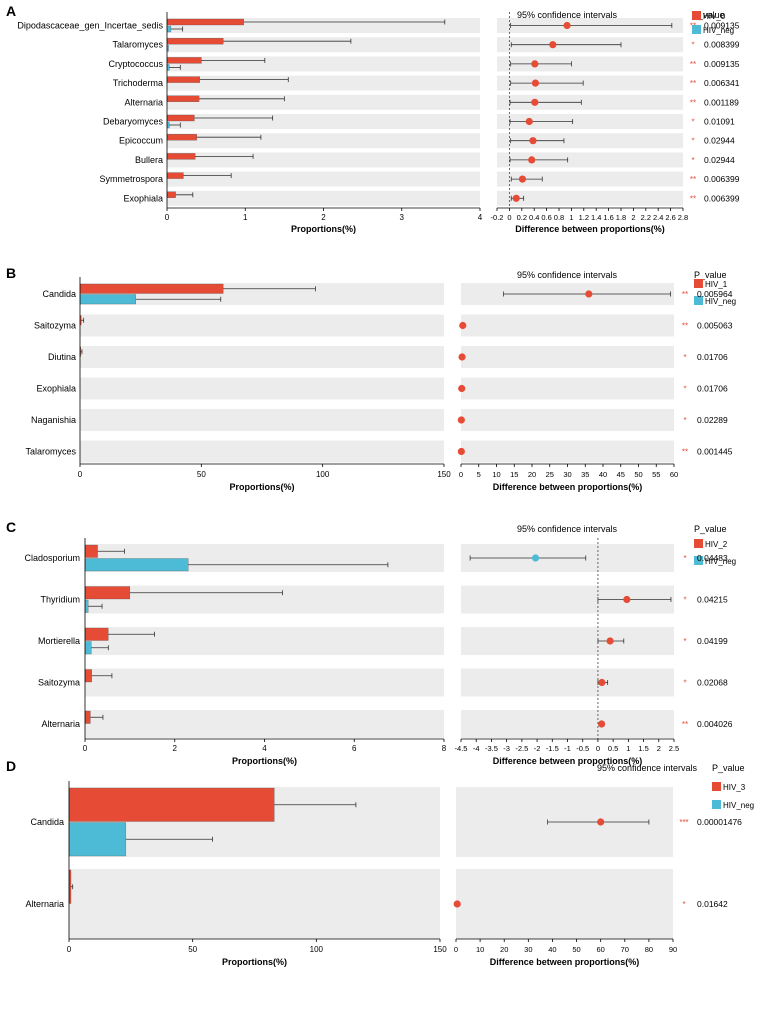 Image resolution: width=784 pixels, height=1021 pixels. Describe the element at coordinates (659, 748) in the screenshot. I see `diff-x-tick-label: 2` at that location.